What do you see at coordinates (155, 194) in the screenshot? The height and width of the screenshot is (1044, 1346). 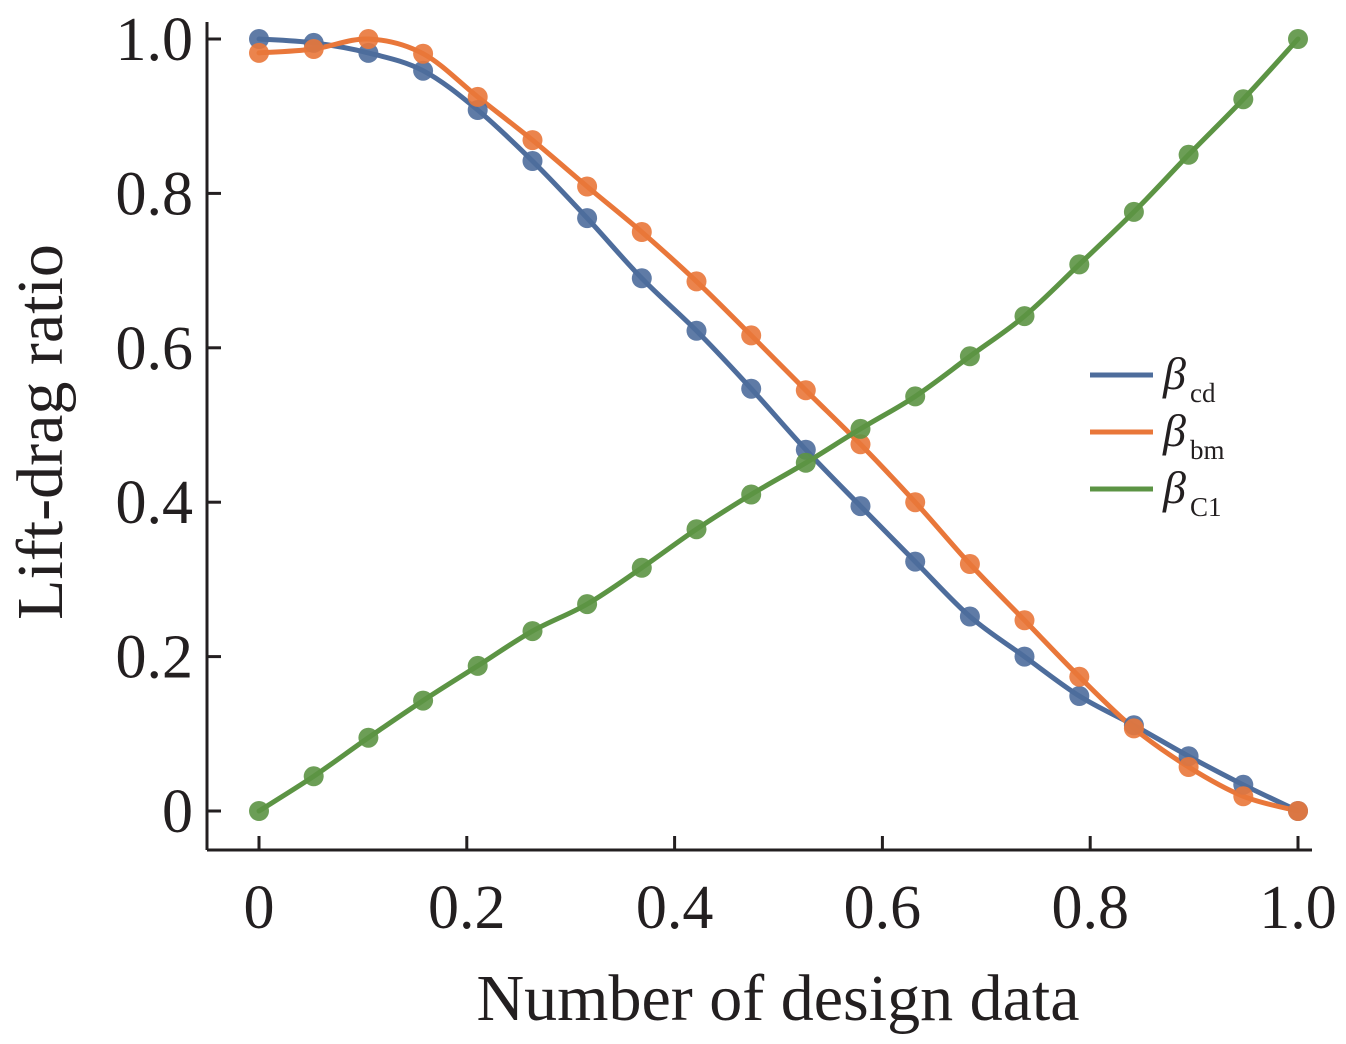 I see `y-tick-label: 0.8` at bounding box center [155, 194].